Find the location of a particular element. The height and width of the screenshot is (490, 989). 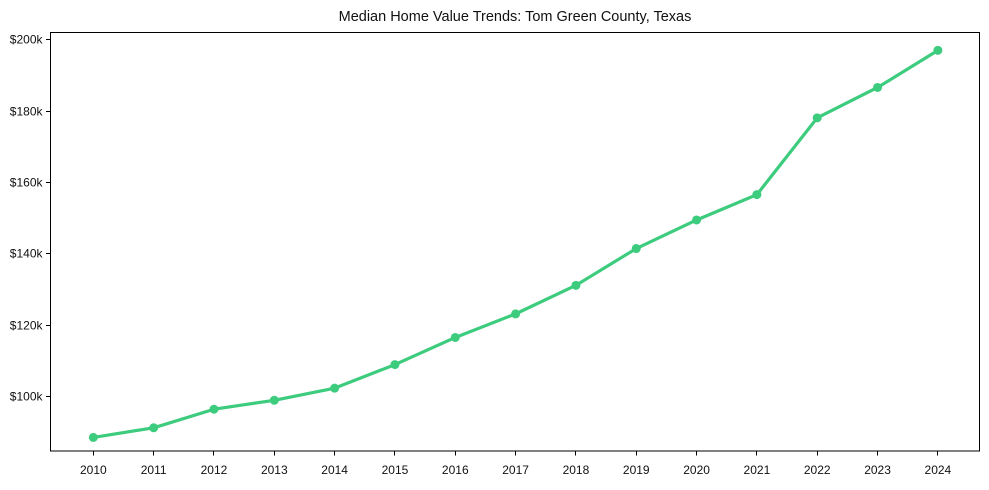

y-tick-label: $180k is located at coordinates (27, 112).